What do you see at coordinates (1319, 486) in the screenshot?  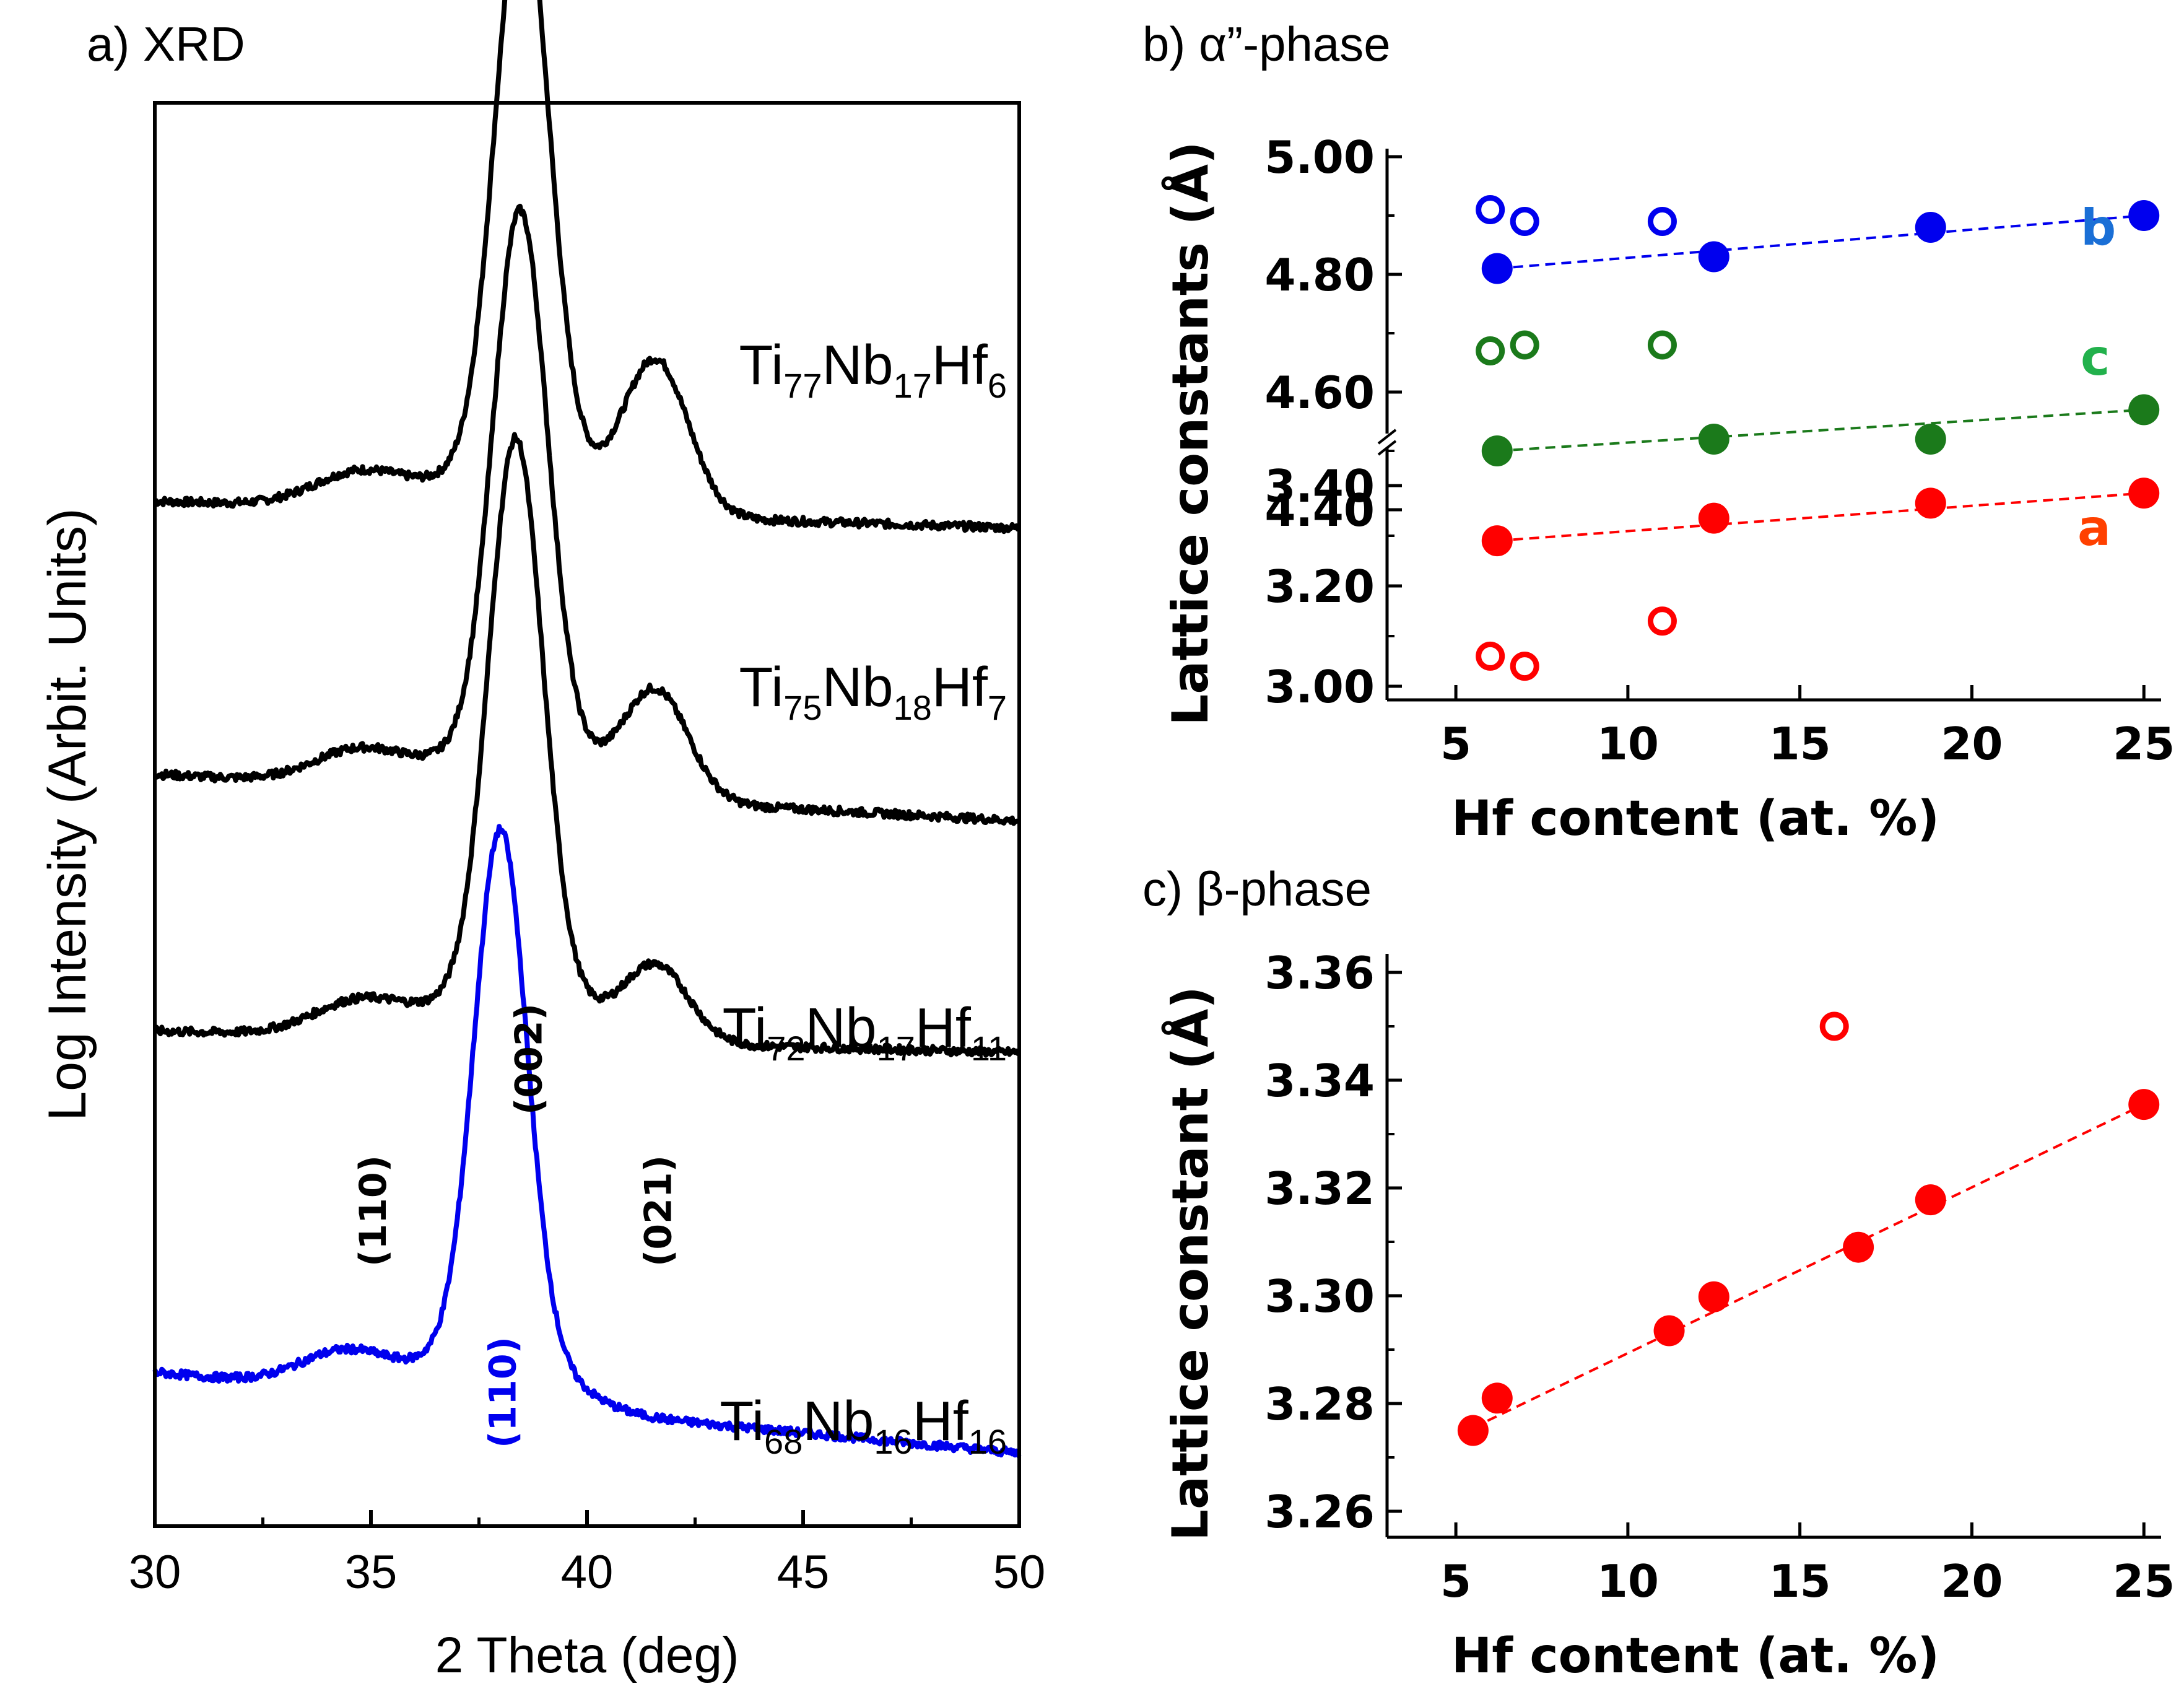 I see `alpha-y-tick-label: 3.40` at bounding box center [1319, 486].